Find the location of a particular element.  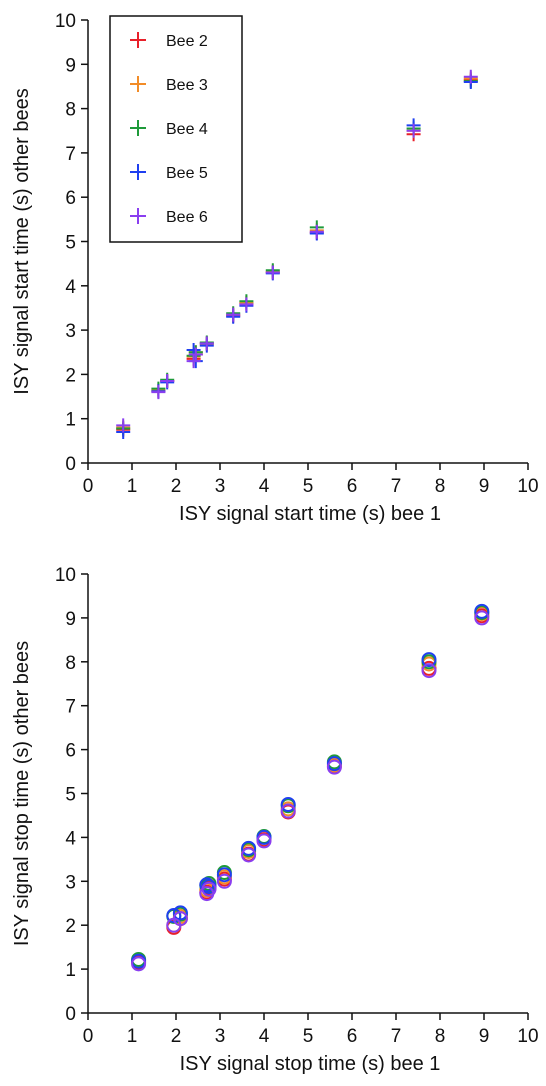

legend: Bee 2 Bee 3 Bee 4 Bee 5 Bee 6 is located at coordinates (176, 129).